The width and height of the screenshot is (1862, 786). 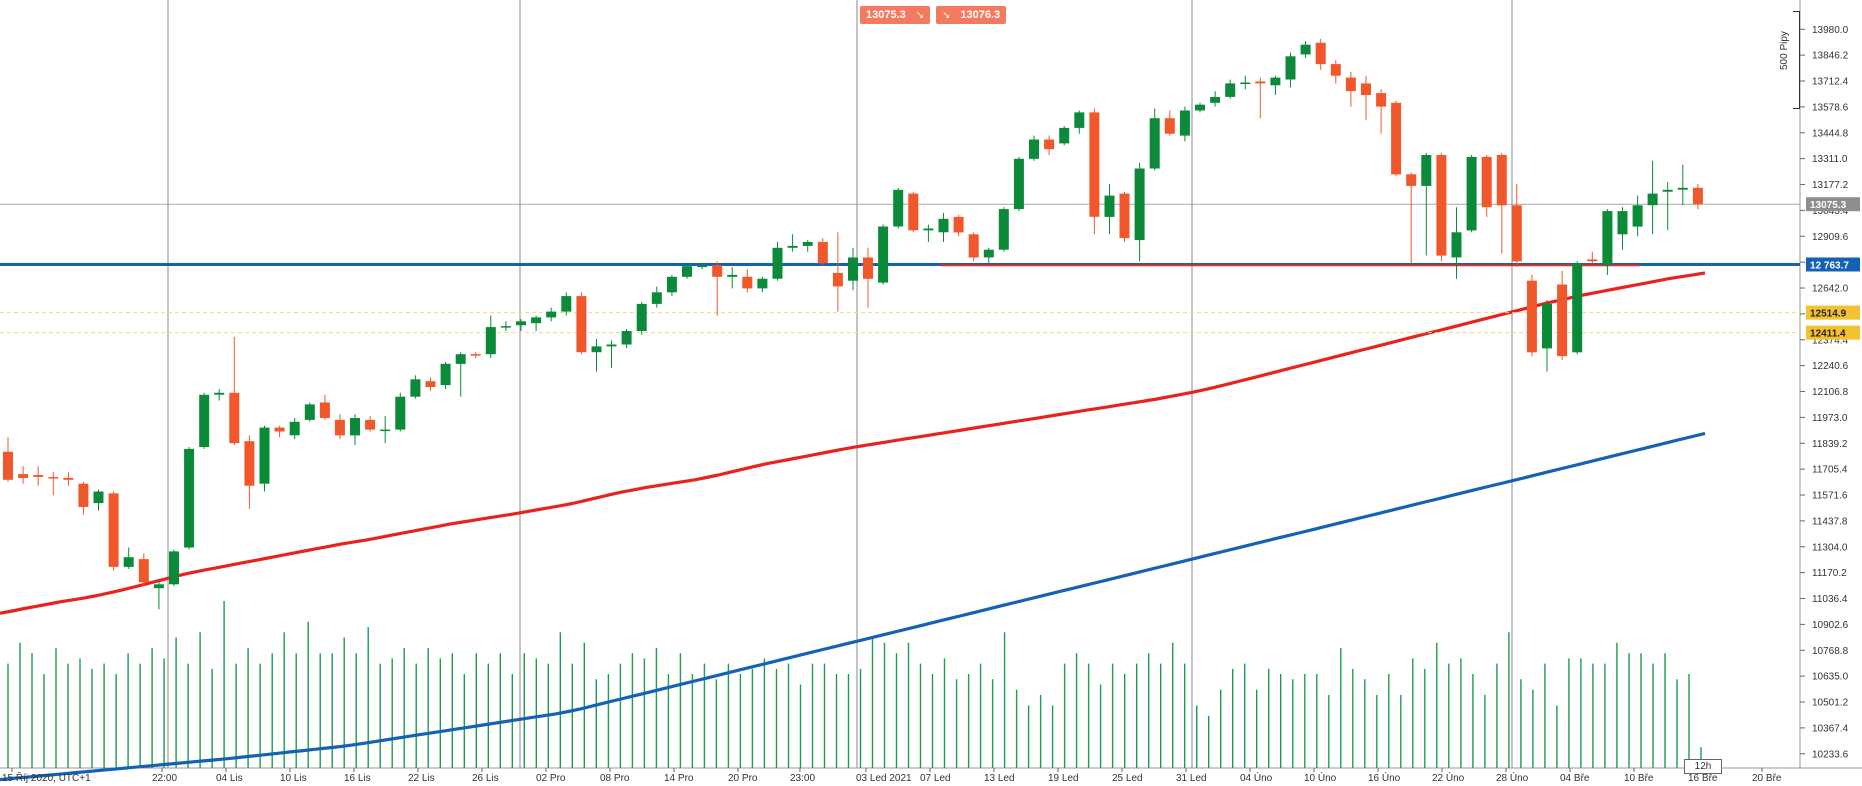 I want to click on price-tick-label: 12106.8, so click(x=1830, y=392).